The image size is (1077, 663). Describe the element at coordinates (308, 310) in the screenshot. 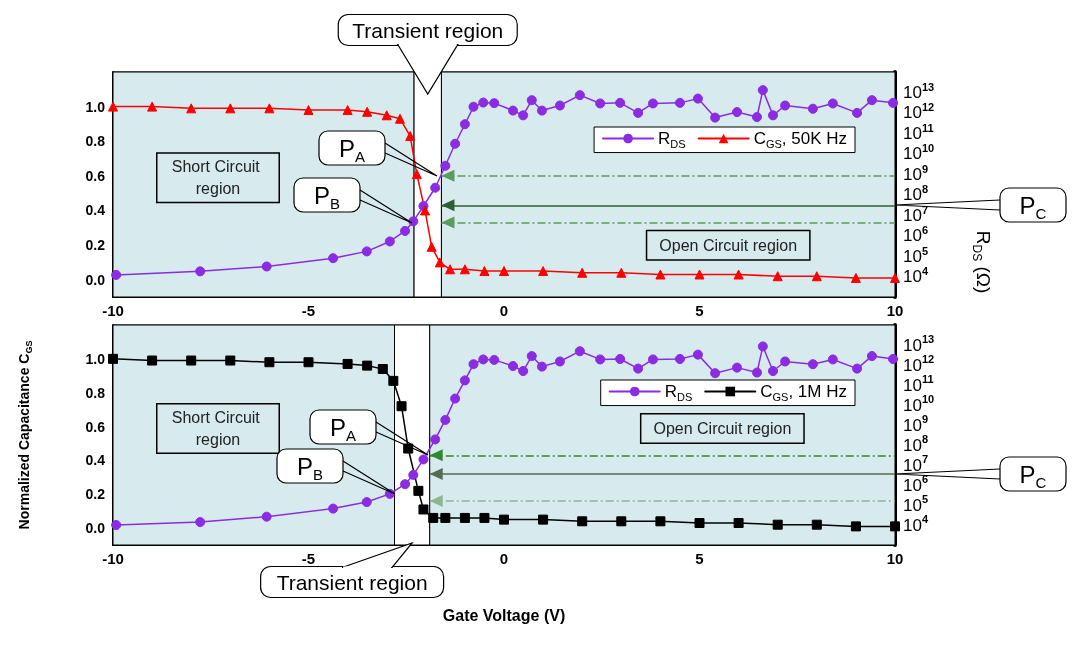

I see `x-tick-label: -5` at that location.